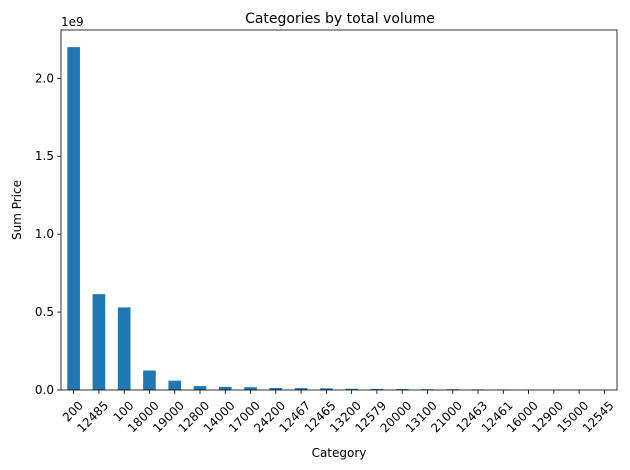 Image resolution: width=630 pixels, height=470 pixels. I want to click on y-axis-ticks: 0.0 0.5 1.0 1.5 2.0, so click(48, 234).